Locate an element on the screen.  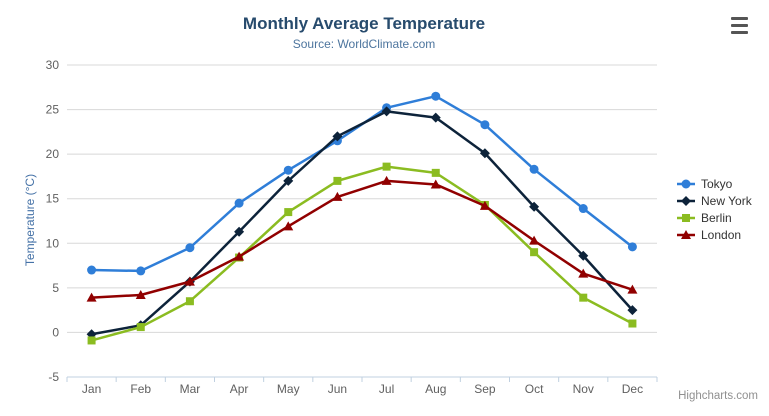
x-tick-label: May is located at coordinates (288, 389).